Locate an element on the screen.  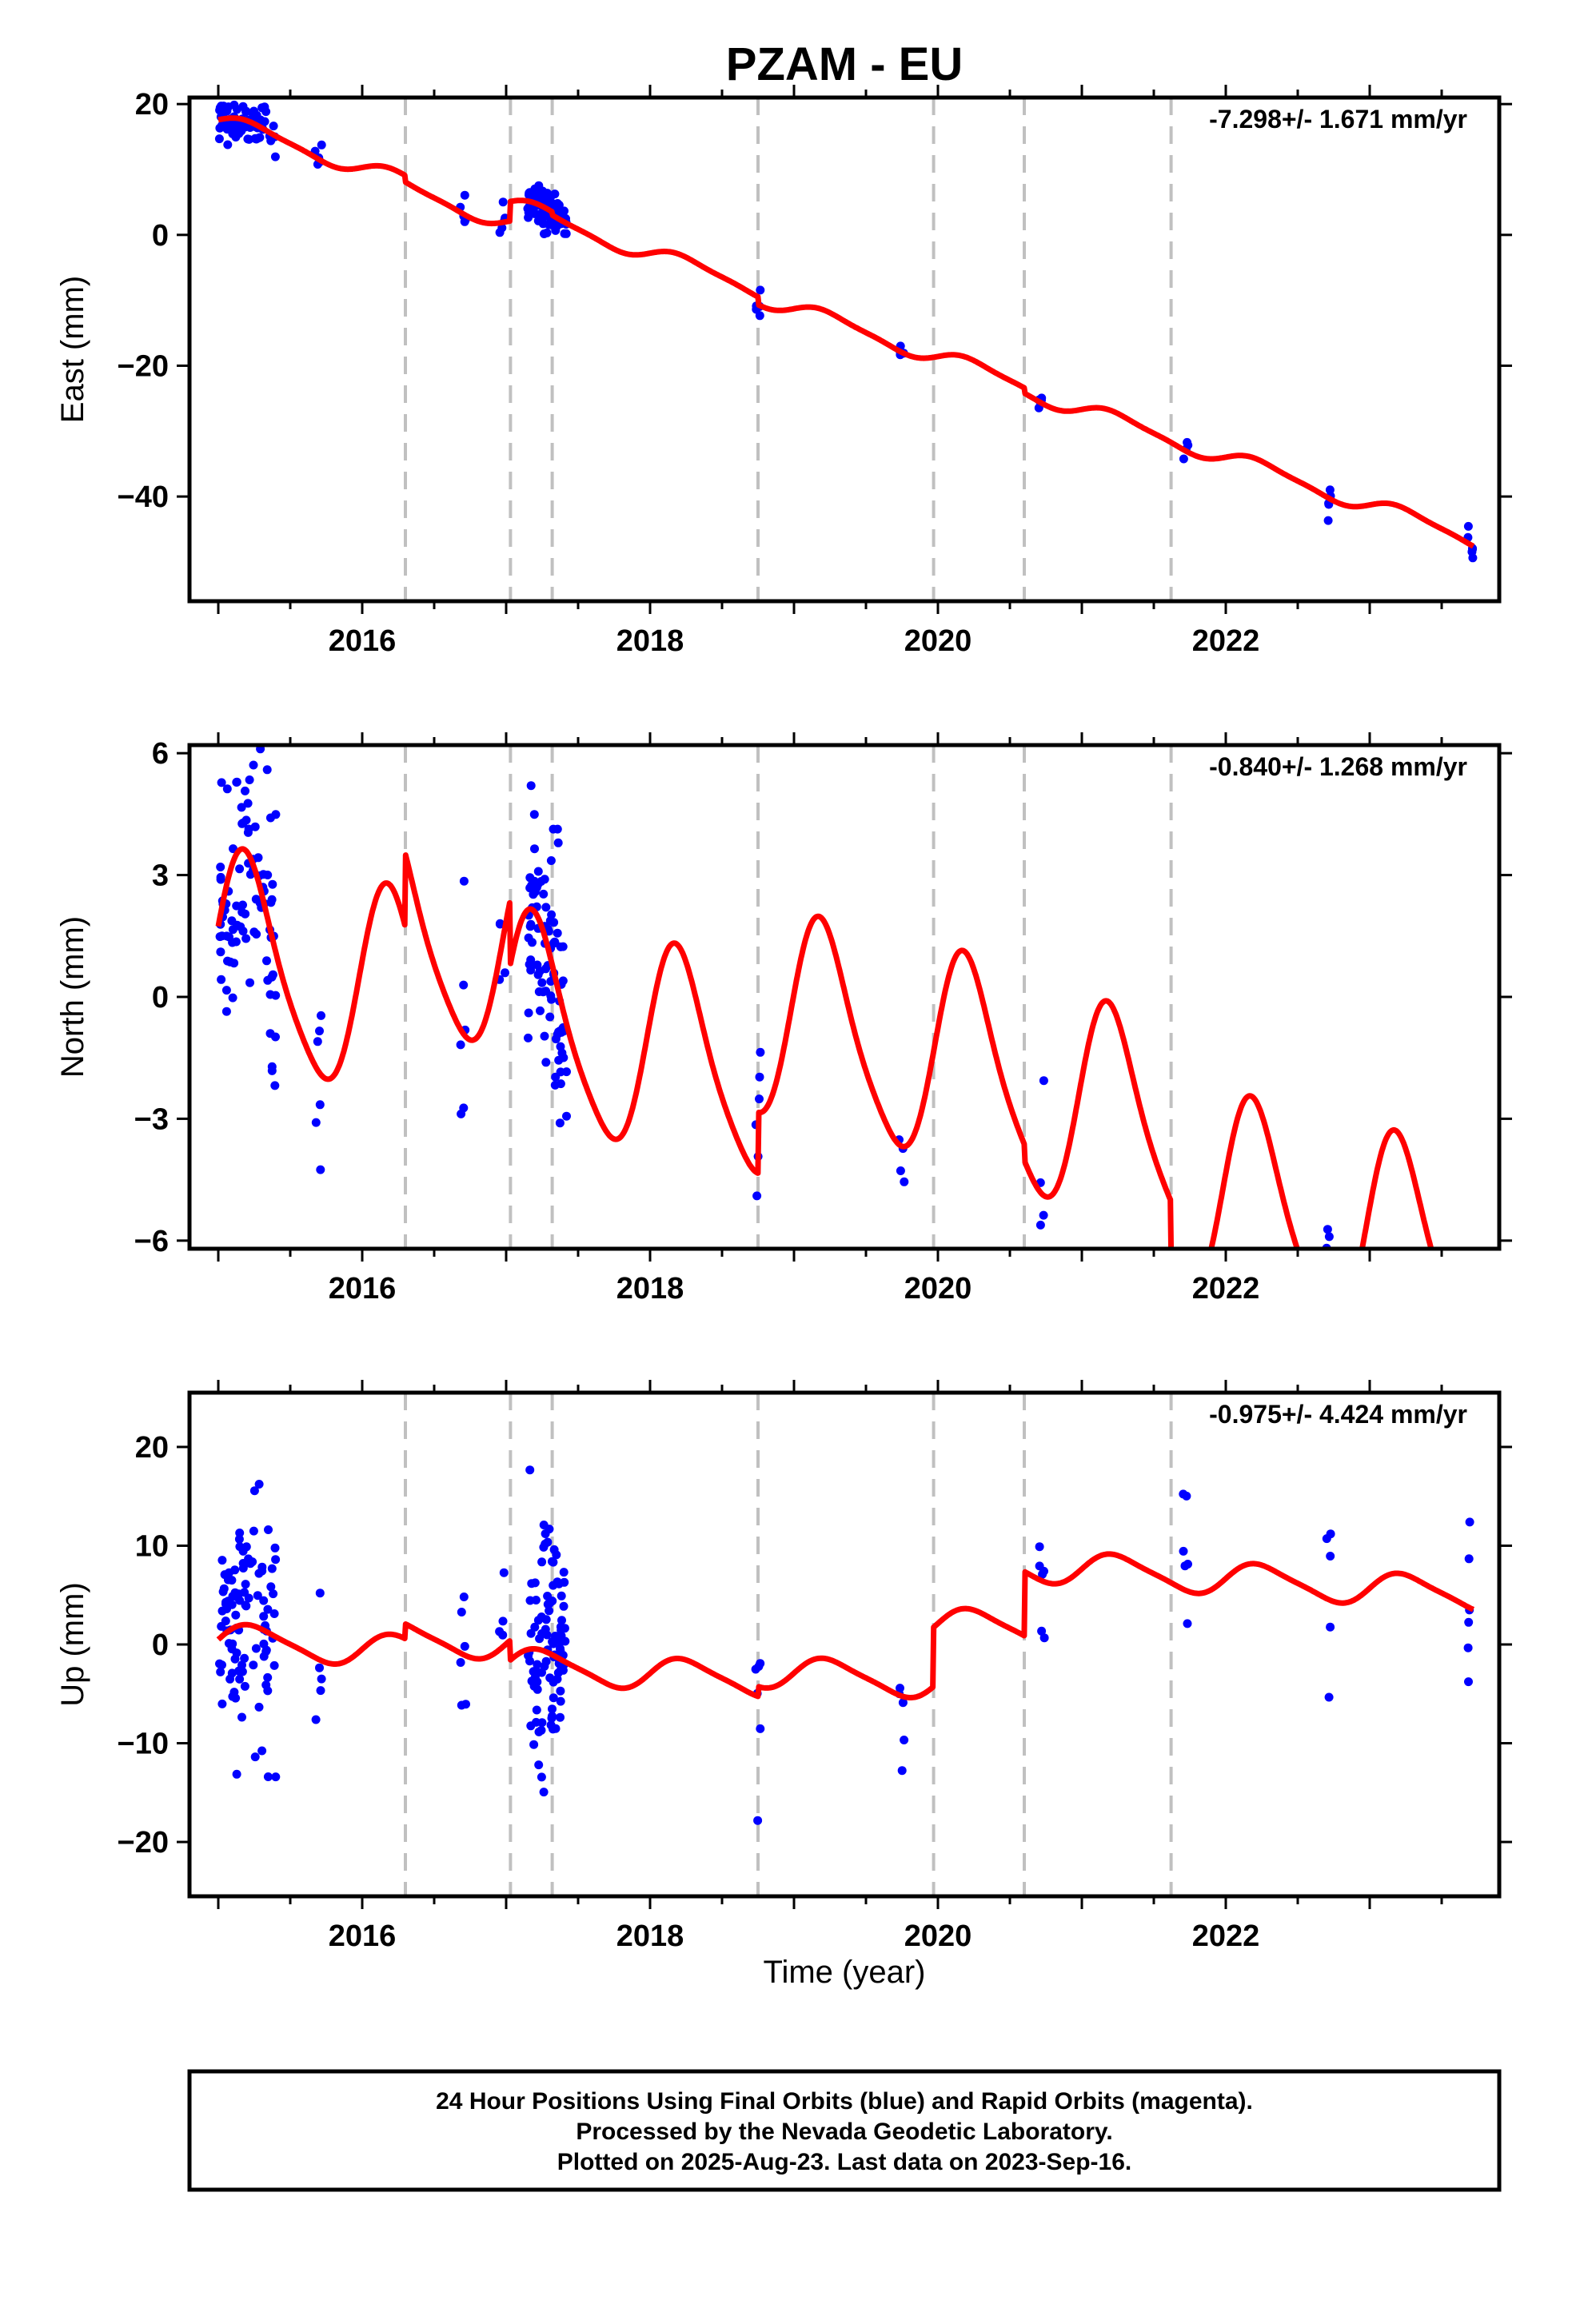
footer-frame is located at coordinates (845, 2130).